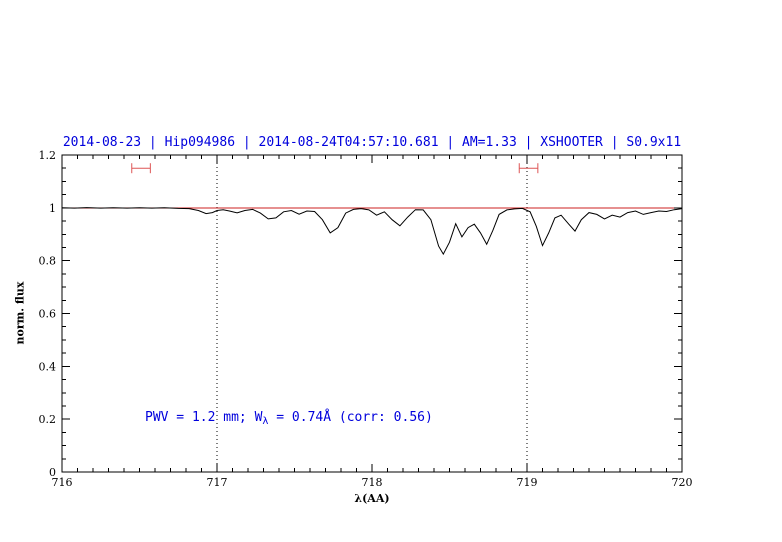 Image resolution: width=782 pixels, height=542 pixels. I want to click on y-tick-label: 1, so click(52, 208).